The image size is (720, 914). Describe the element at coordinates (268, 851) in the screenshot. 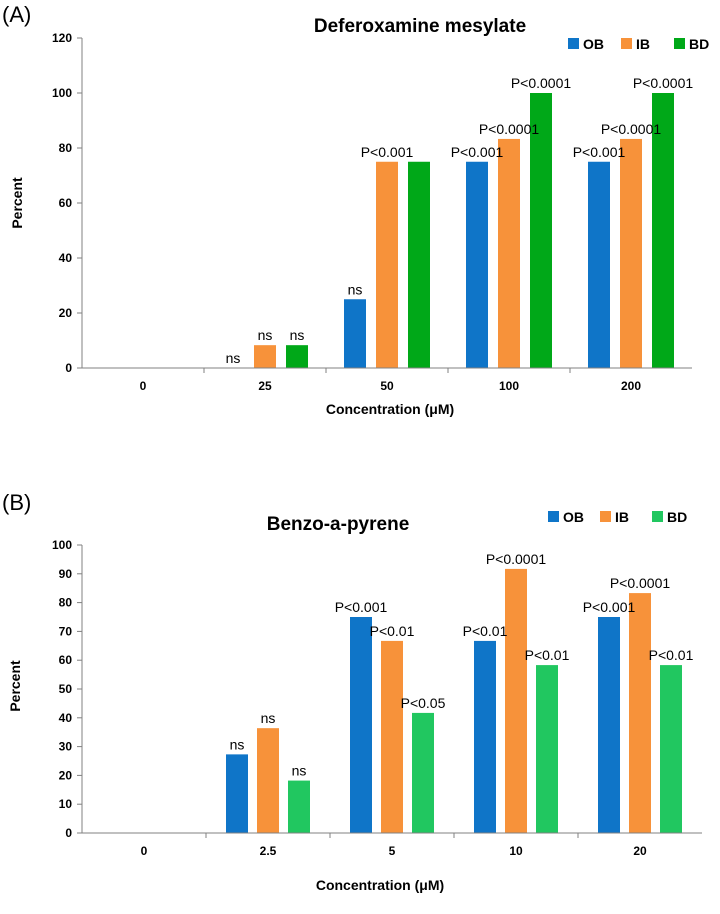

I see `x-tick-label-b: 2.5` at that location.